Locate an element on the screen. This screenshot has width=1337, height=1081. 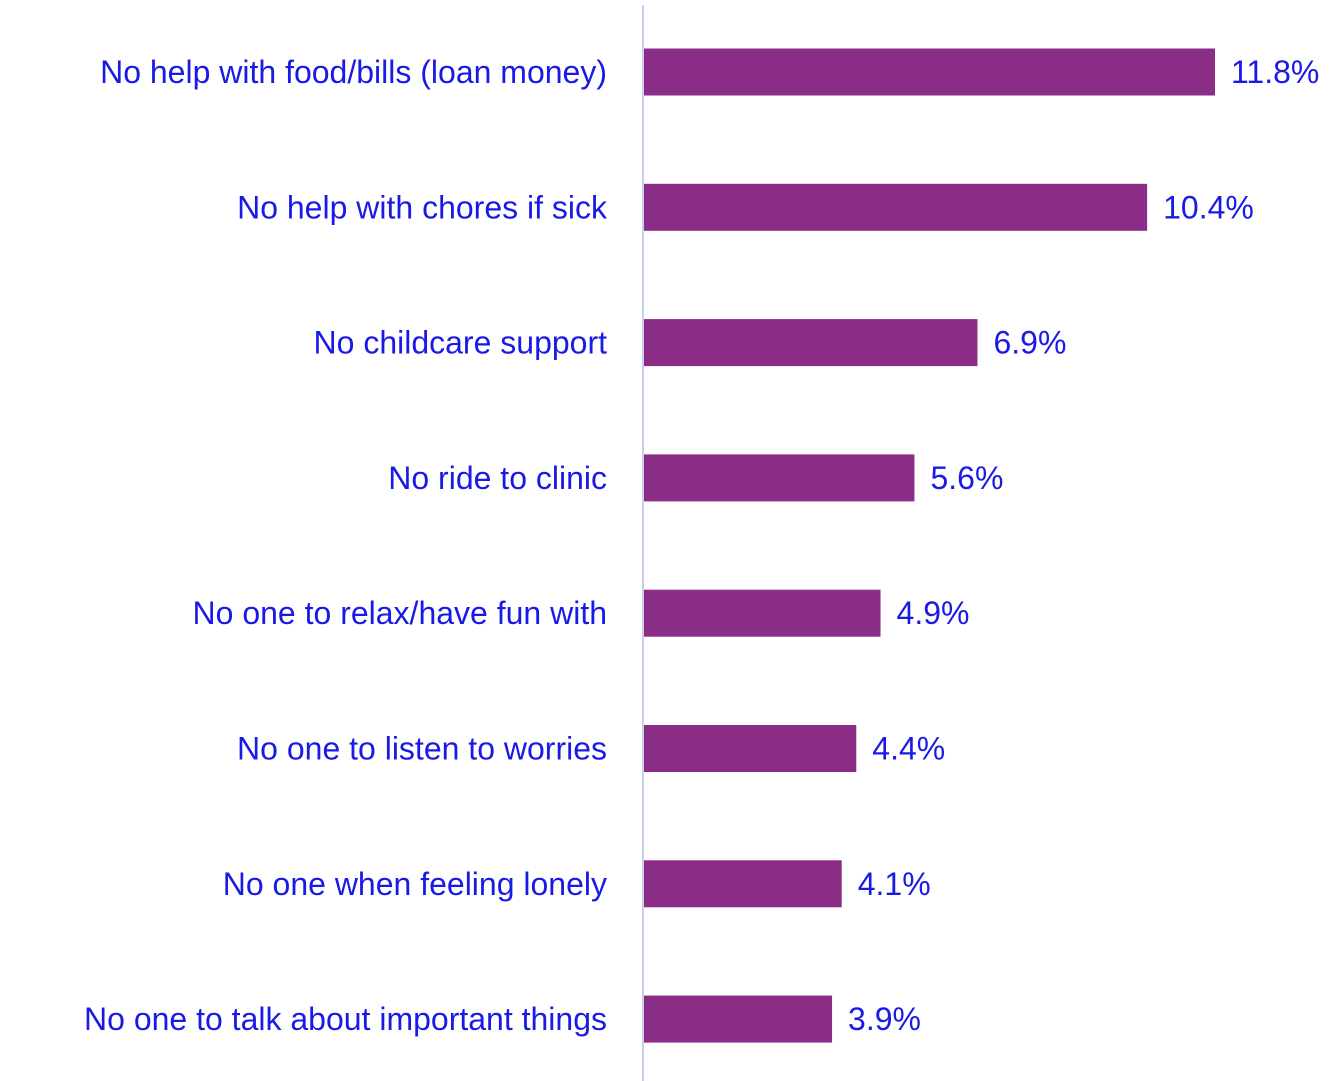
category-label: No one to talk about important things is located at coordinates (345, 1019).